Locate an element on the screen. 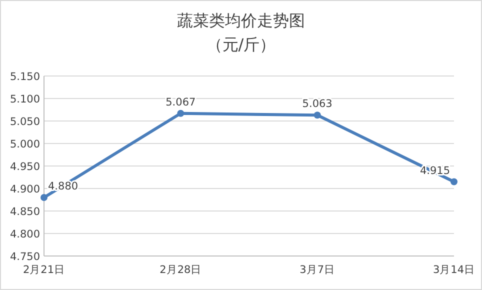 This screenshot has height=290, width=482. title: 蔬菜类均价走势图 is located at coordinates (241, 20).